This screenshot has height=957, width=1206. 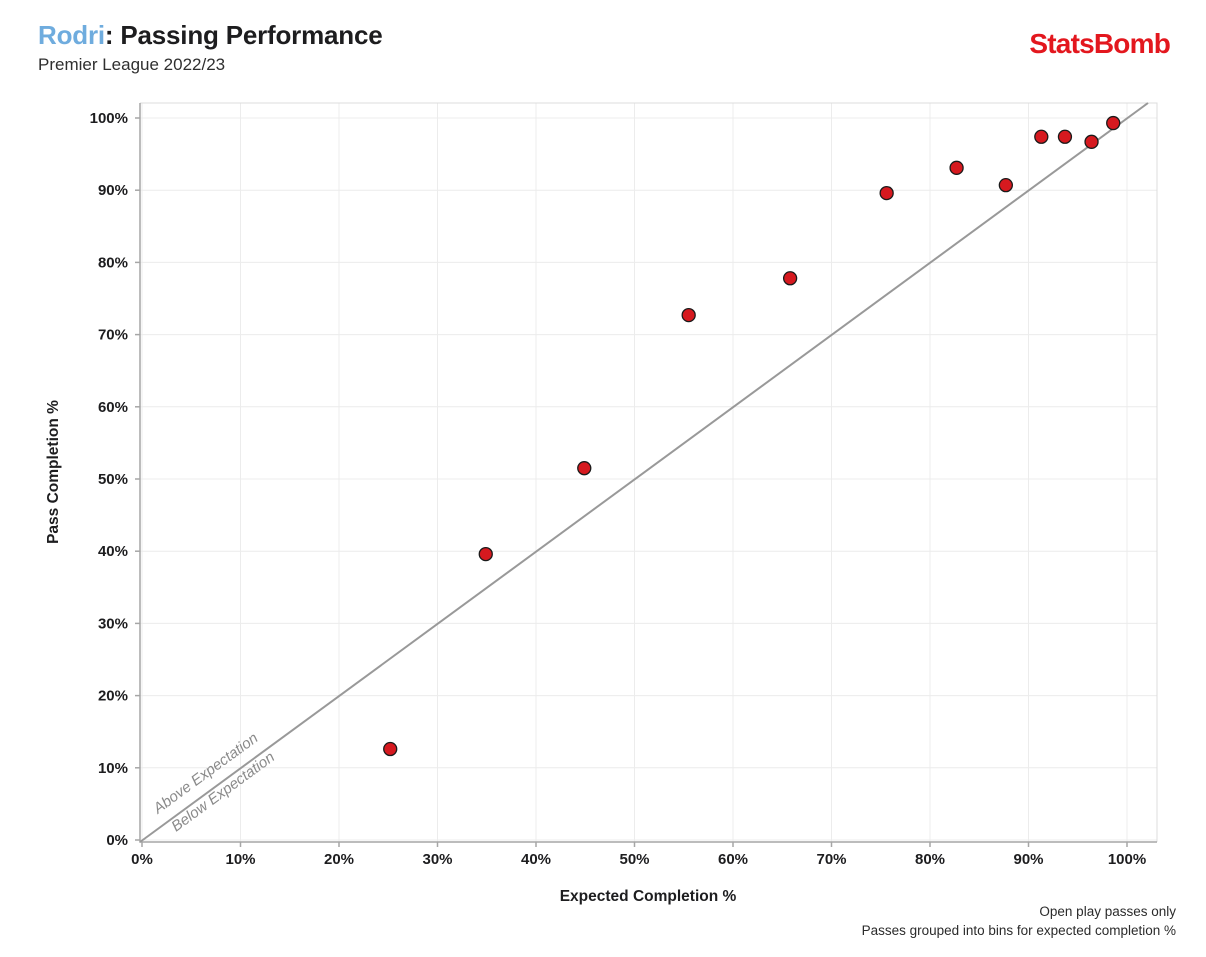 What do you see at coordinates (109, 118) in the screenshot?
I see `y-tick-label: 100%` at bounding box center [109, 118].